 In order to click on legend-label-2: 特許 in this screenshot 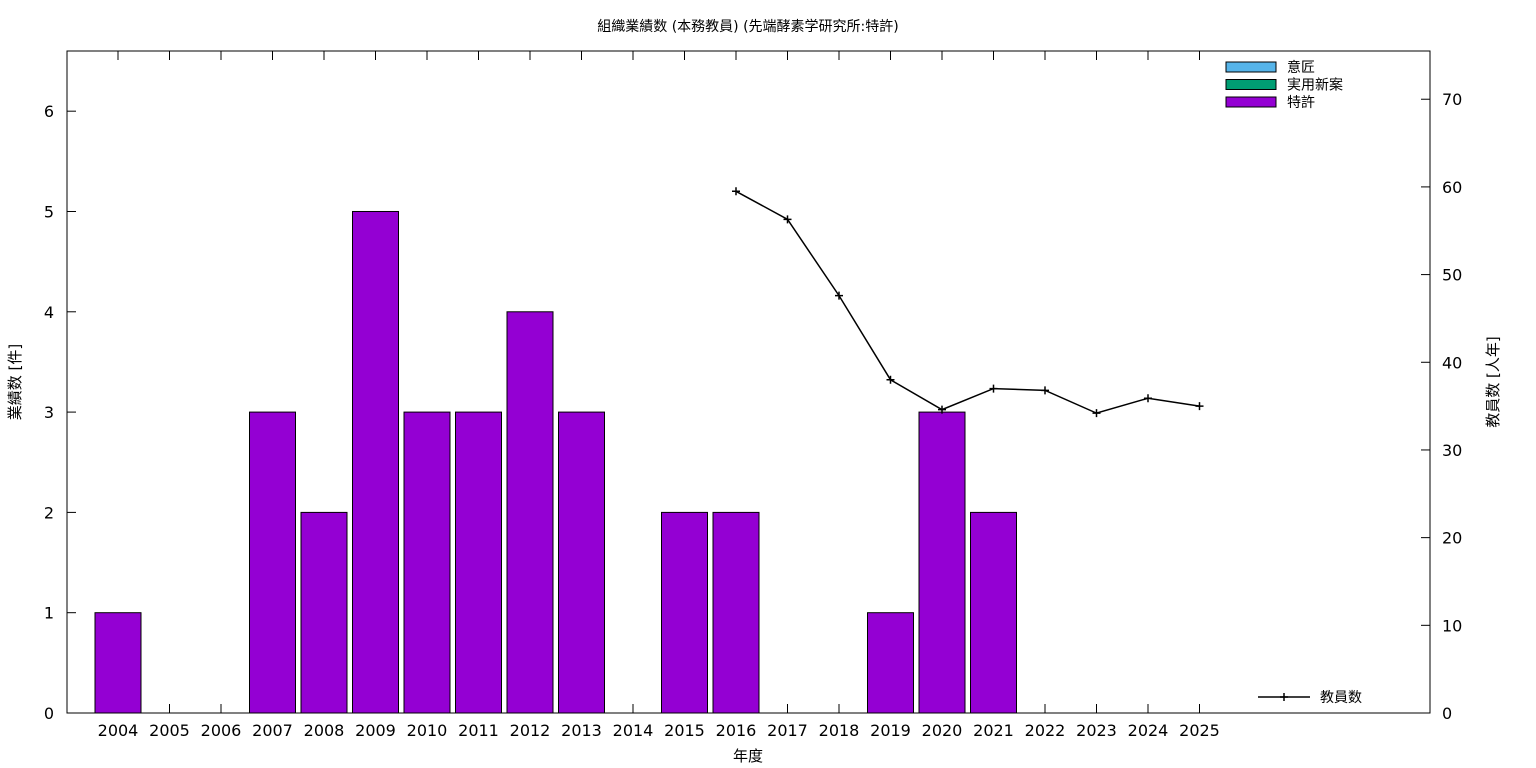, I will do `click(1301, 103)`.